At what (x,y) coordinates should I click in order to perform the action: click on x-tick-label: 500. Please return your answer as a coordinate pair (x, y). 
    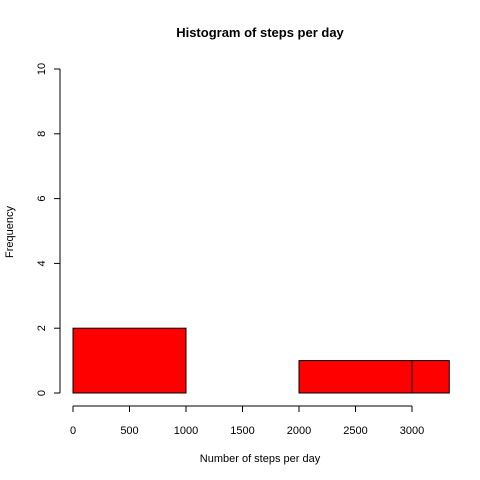
    Looking at the image, I should click on (129, 431).